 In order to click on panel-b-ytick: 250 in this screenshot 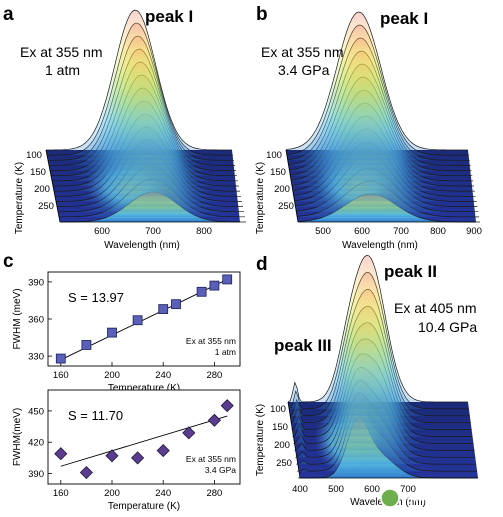, I will do `click(286, 206)`.